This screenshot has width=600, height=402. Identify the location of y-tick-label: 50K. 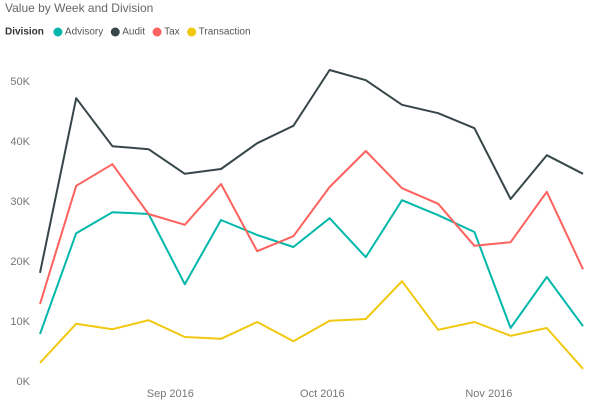
(20, 82).